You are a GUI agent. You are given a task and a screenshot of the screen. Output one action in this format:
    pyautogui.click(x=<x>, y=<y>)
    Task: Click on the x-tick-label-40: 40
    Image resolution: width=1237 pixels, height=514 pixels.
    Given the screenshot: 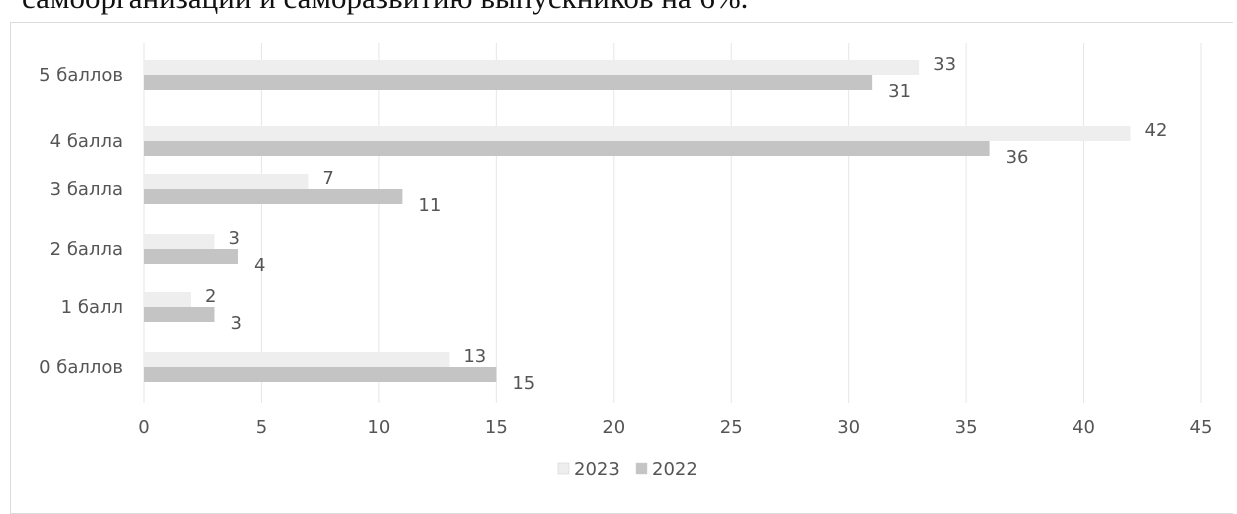 What is the action you would take?
    pyautogui.click(x=1083, y=427)
    